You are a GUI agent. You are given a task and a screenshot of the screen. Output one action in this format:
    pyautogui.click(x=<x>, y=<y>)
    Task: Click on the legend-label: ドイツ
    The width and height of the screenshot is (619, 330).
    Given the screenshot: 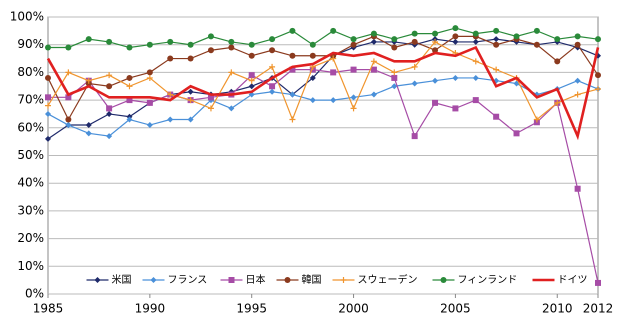 What is the action you would take?
    pyautogui.click(x=573, y=280)
    